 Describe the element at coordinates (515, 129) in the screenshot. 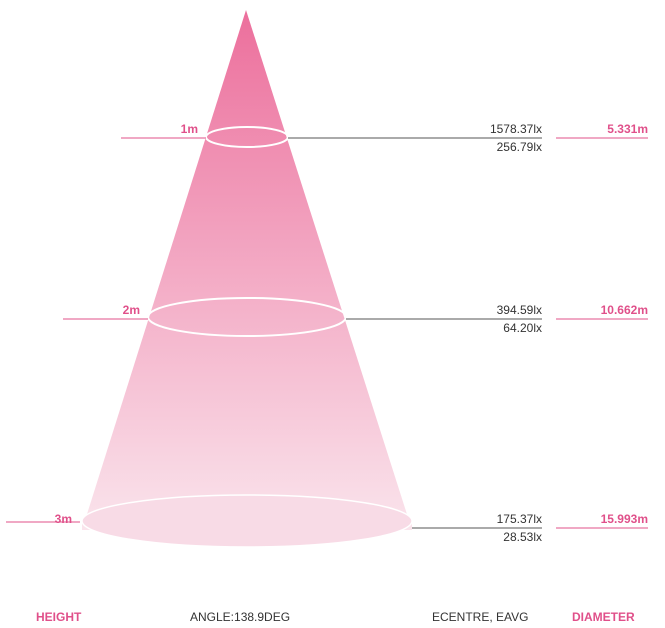

I see `ecentre-value-1m: 1578.37lx` at that location.